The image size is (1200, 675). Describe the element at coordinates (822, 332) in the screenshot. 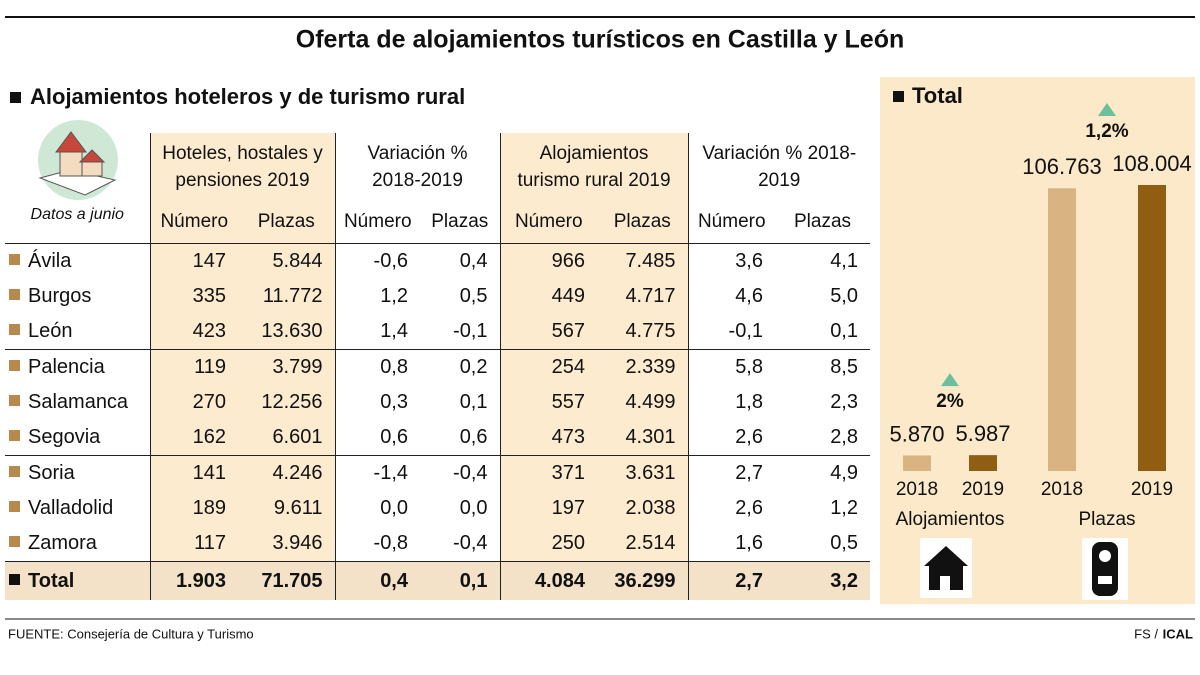

I see `cell: 0,1` at that location.